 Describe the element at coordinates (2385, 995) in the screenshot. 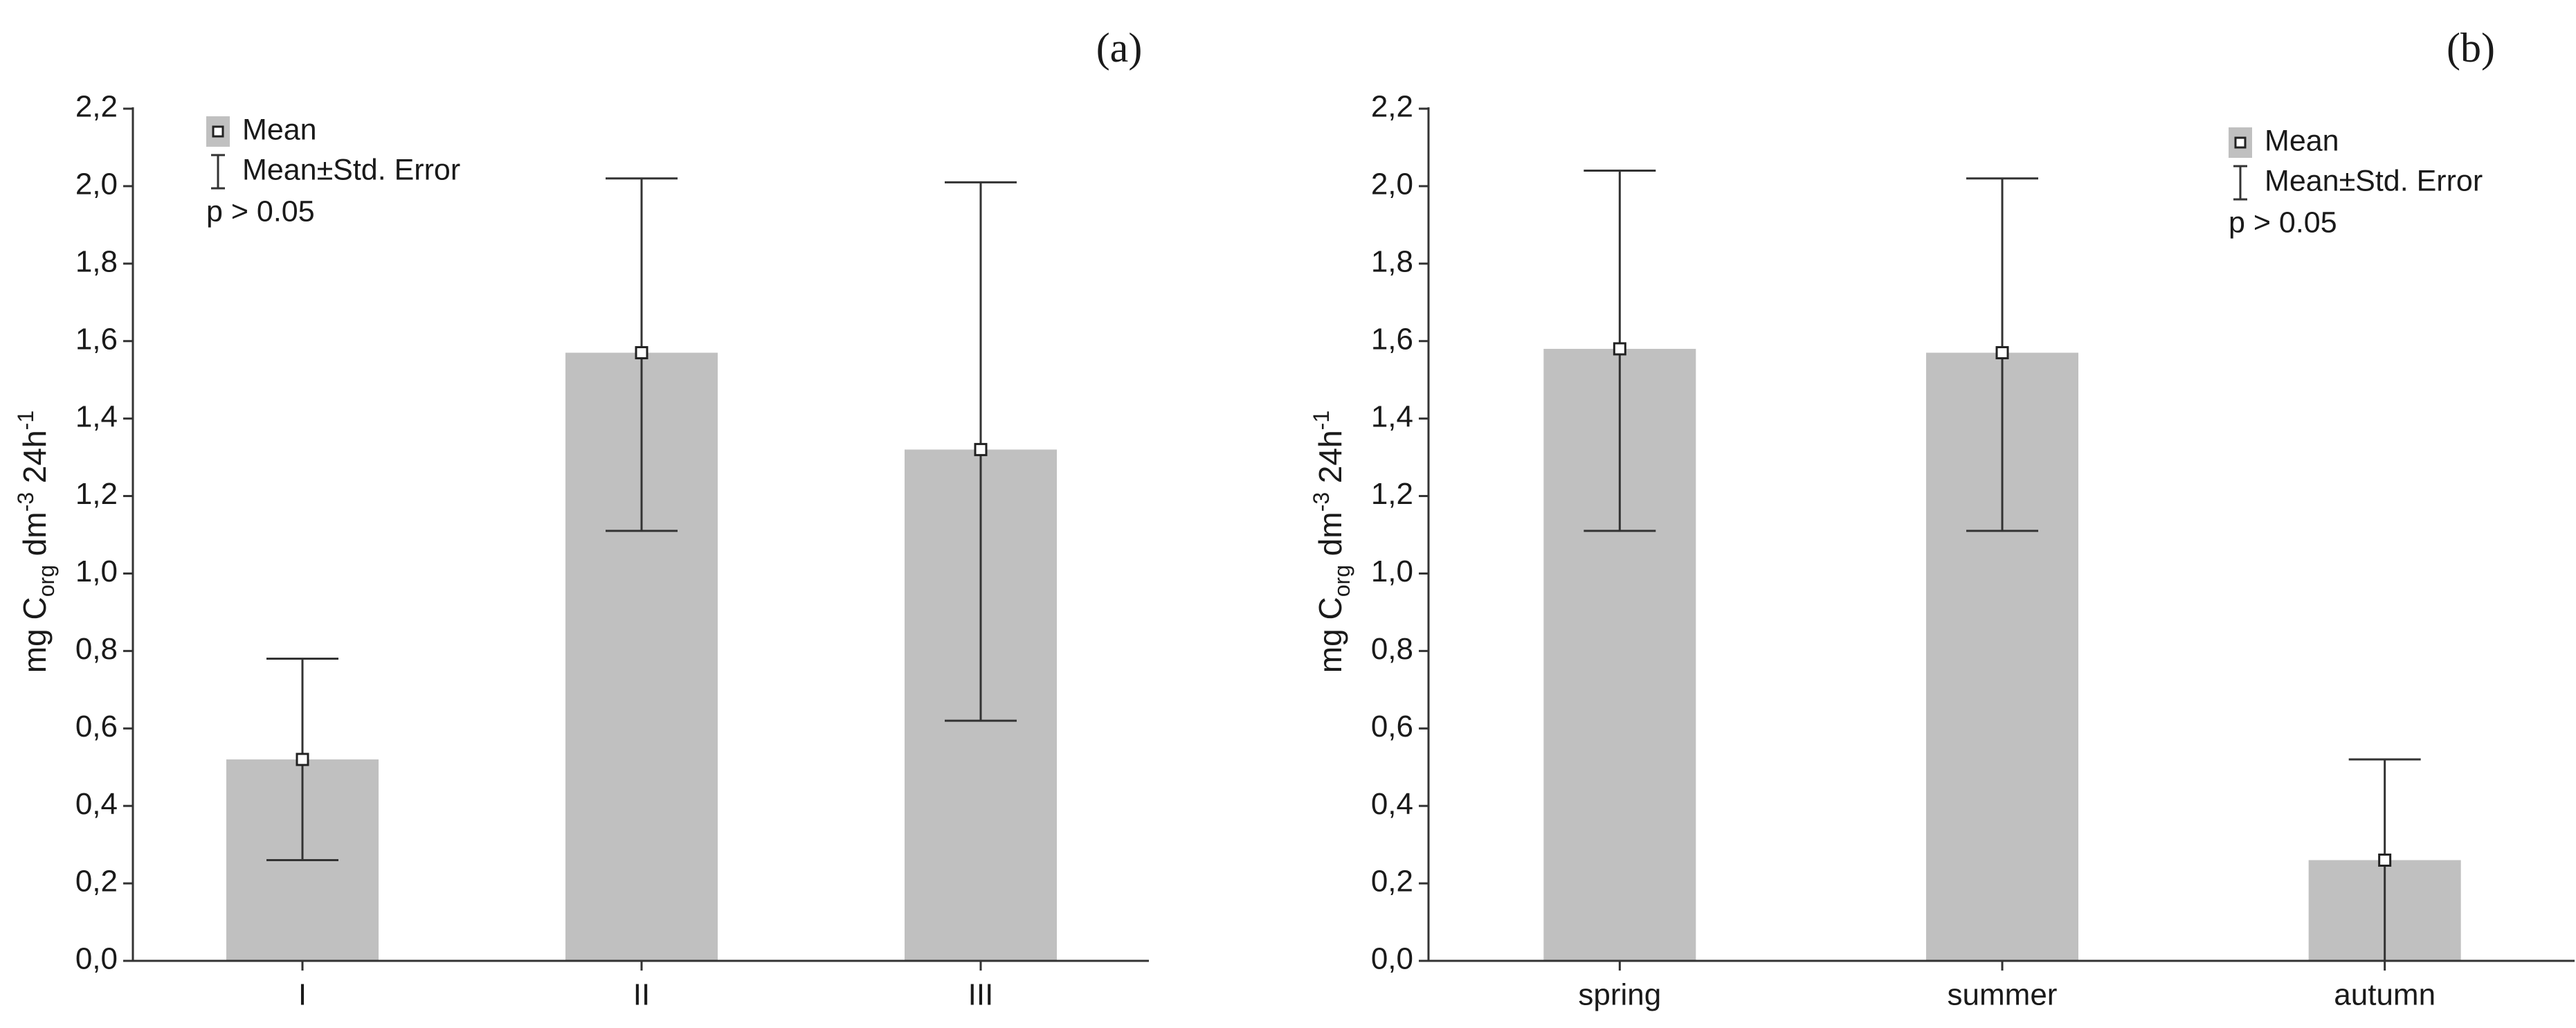

I see `x-tick-label: autumn` at that location.